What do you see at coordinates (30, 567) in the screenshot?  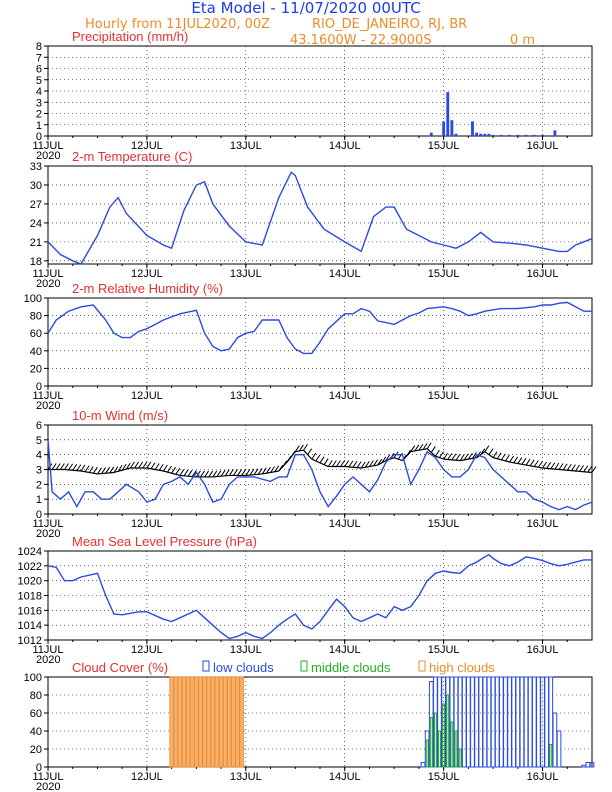 I see `y-tick-label: 1022` at bounding box center [30, 567].